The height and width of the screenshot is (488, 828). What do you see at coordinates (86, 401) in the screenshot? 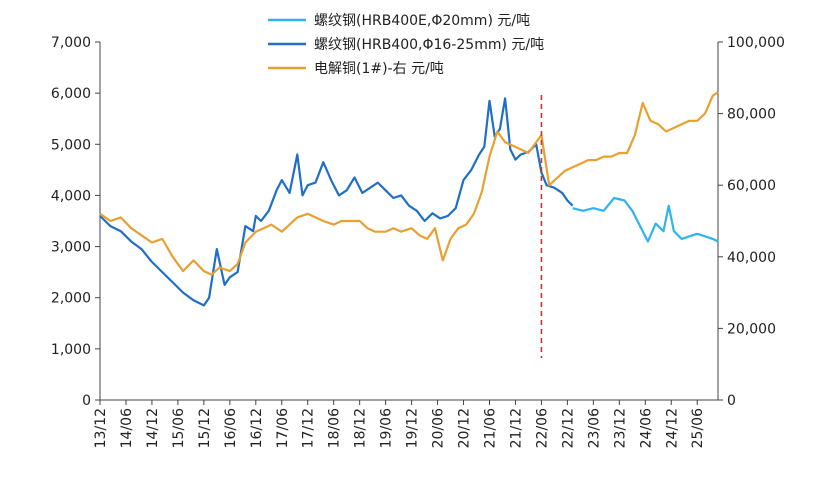
I see `left-tick-label: 0` at bounding box center [86, 401].